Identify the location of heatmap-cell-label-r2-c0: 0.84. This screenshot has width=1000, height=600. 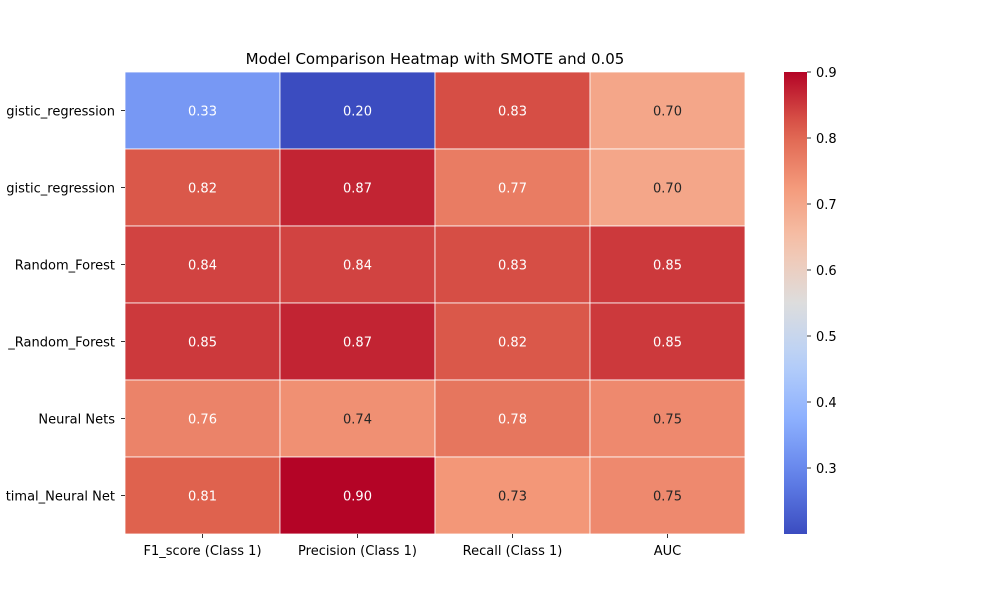
(202, 266).